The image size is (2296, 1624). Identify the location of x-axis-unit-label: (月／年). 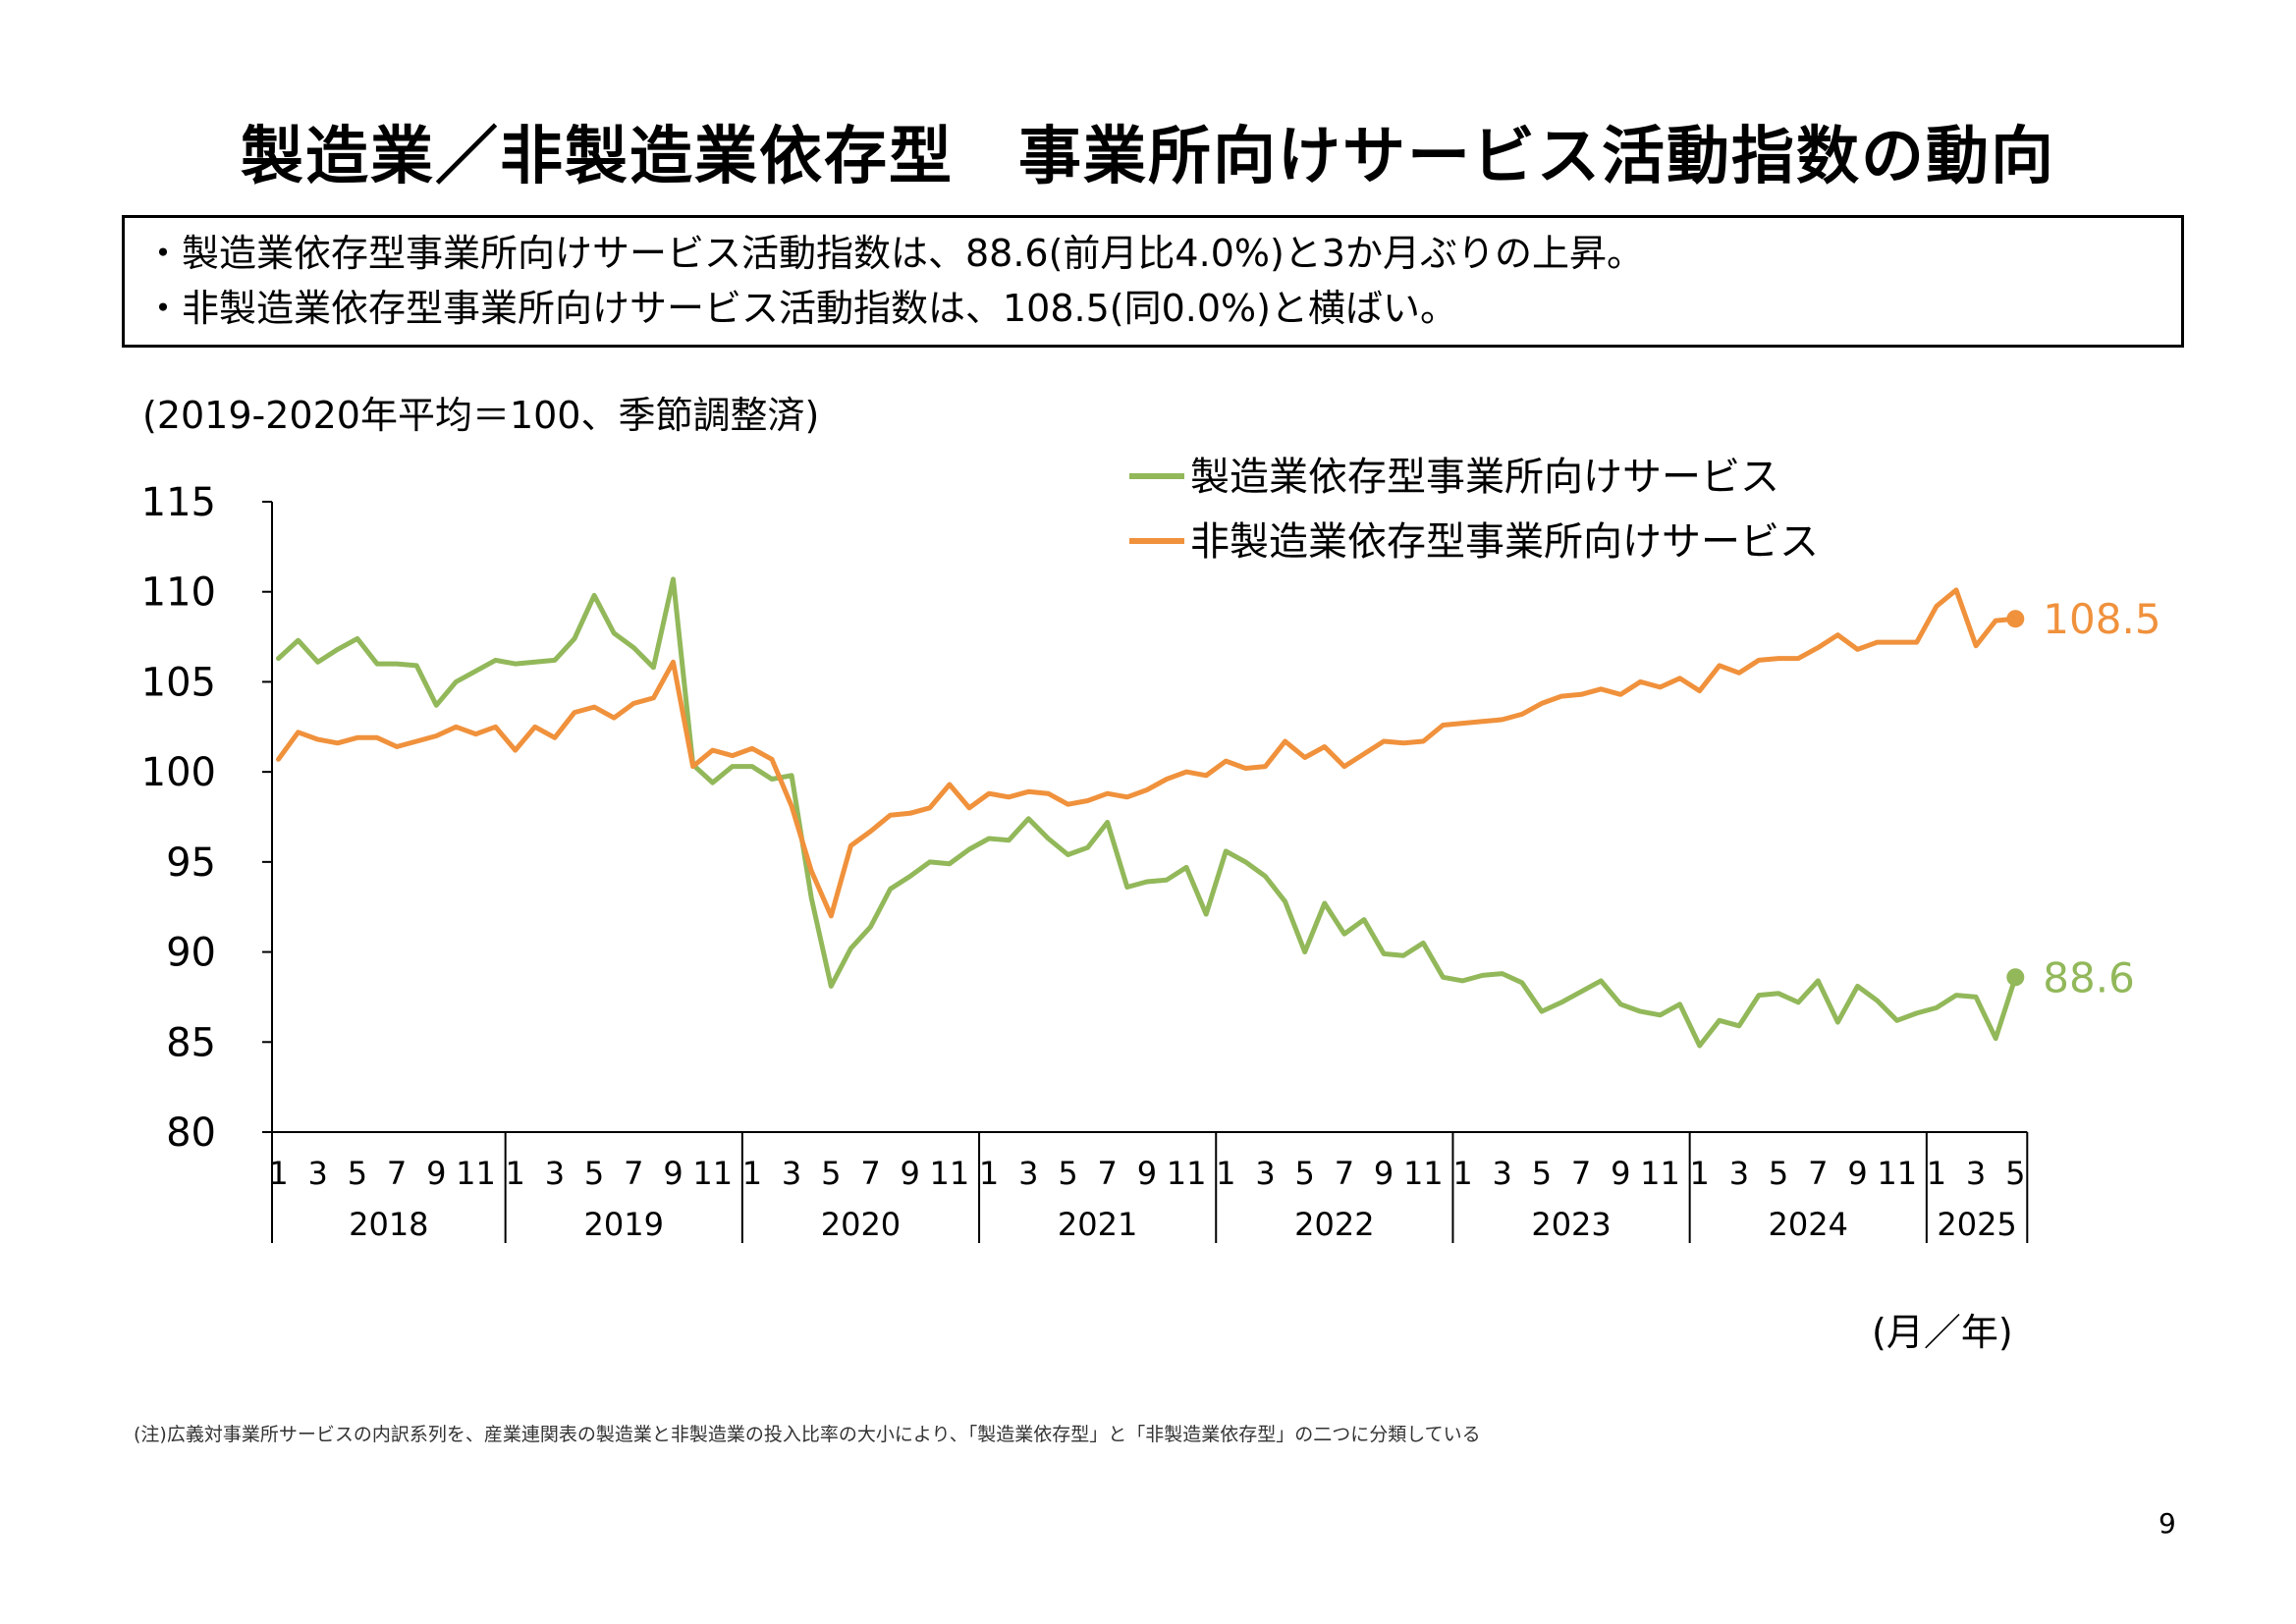
(1942, 1332).